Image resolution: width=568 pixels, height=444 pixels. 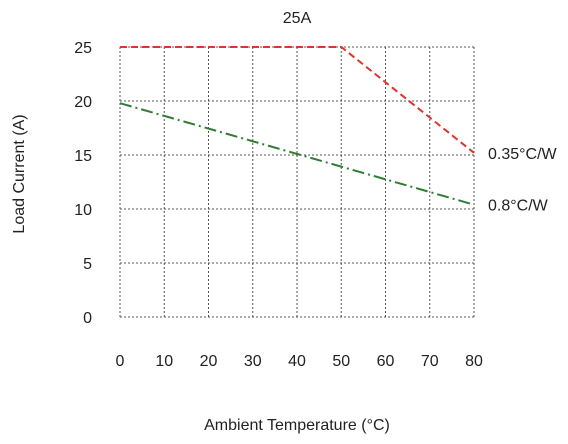 What do you see at coordinates (87, 264) in the screenshot?
I see `y-tick-label: 5` at bounding box center [87, 264].